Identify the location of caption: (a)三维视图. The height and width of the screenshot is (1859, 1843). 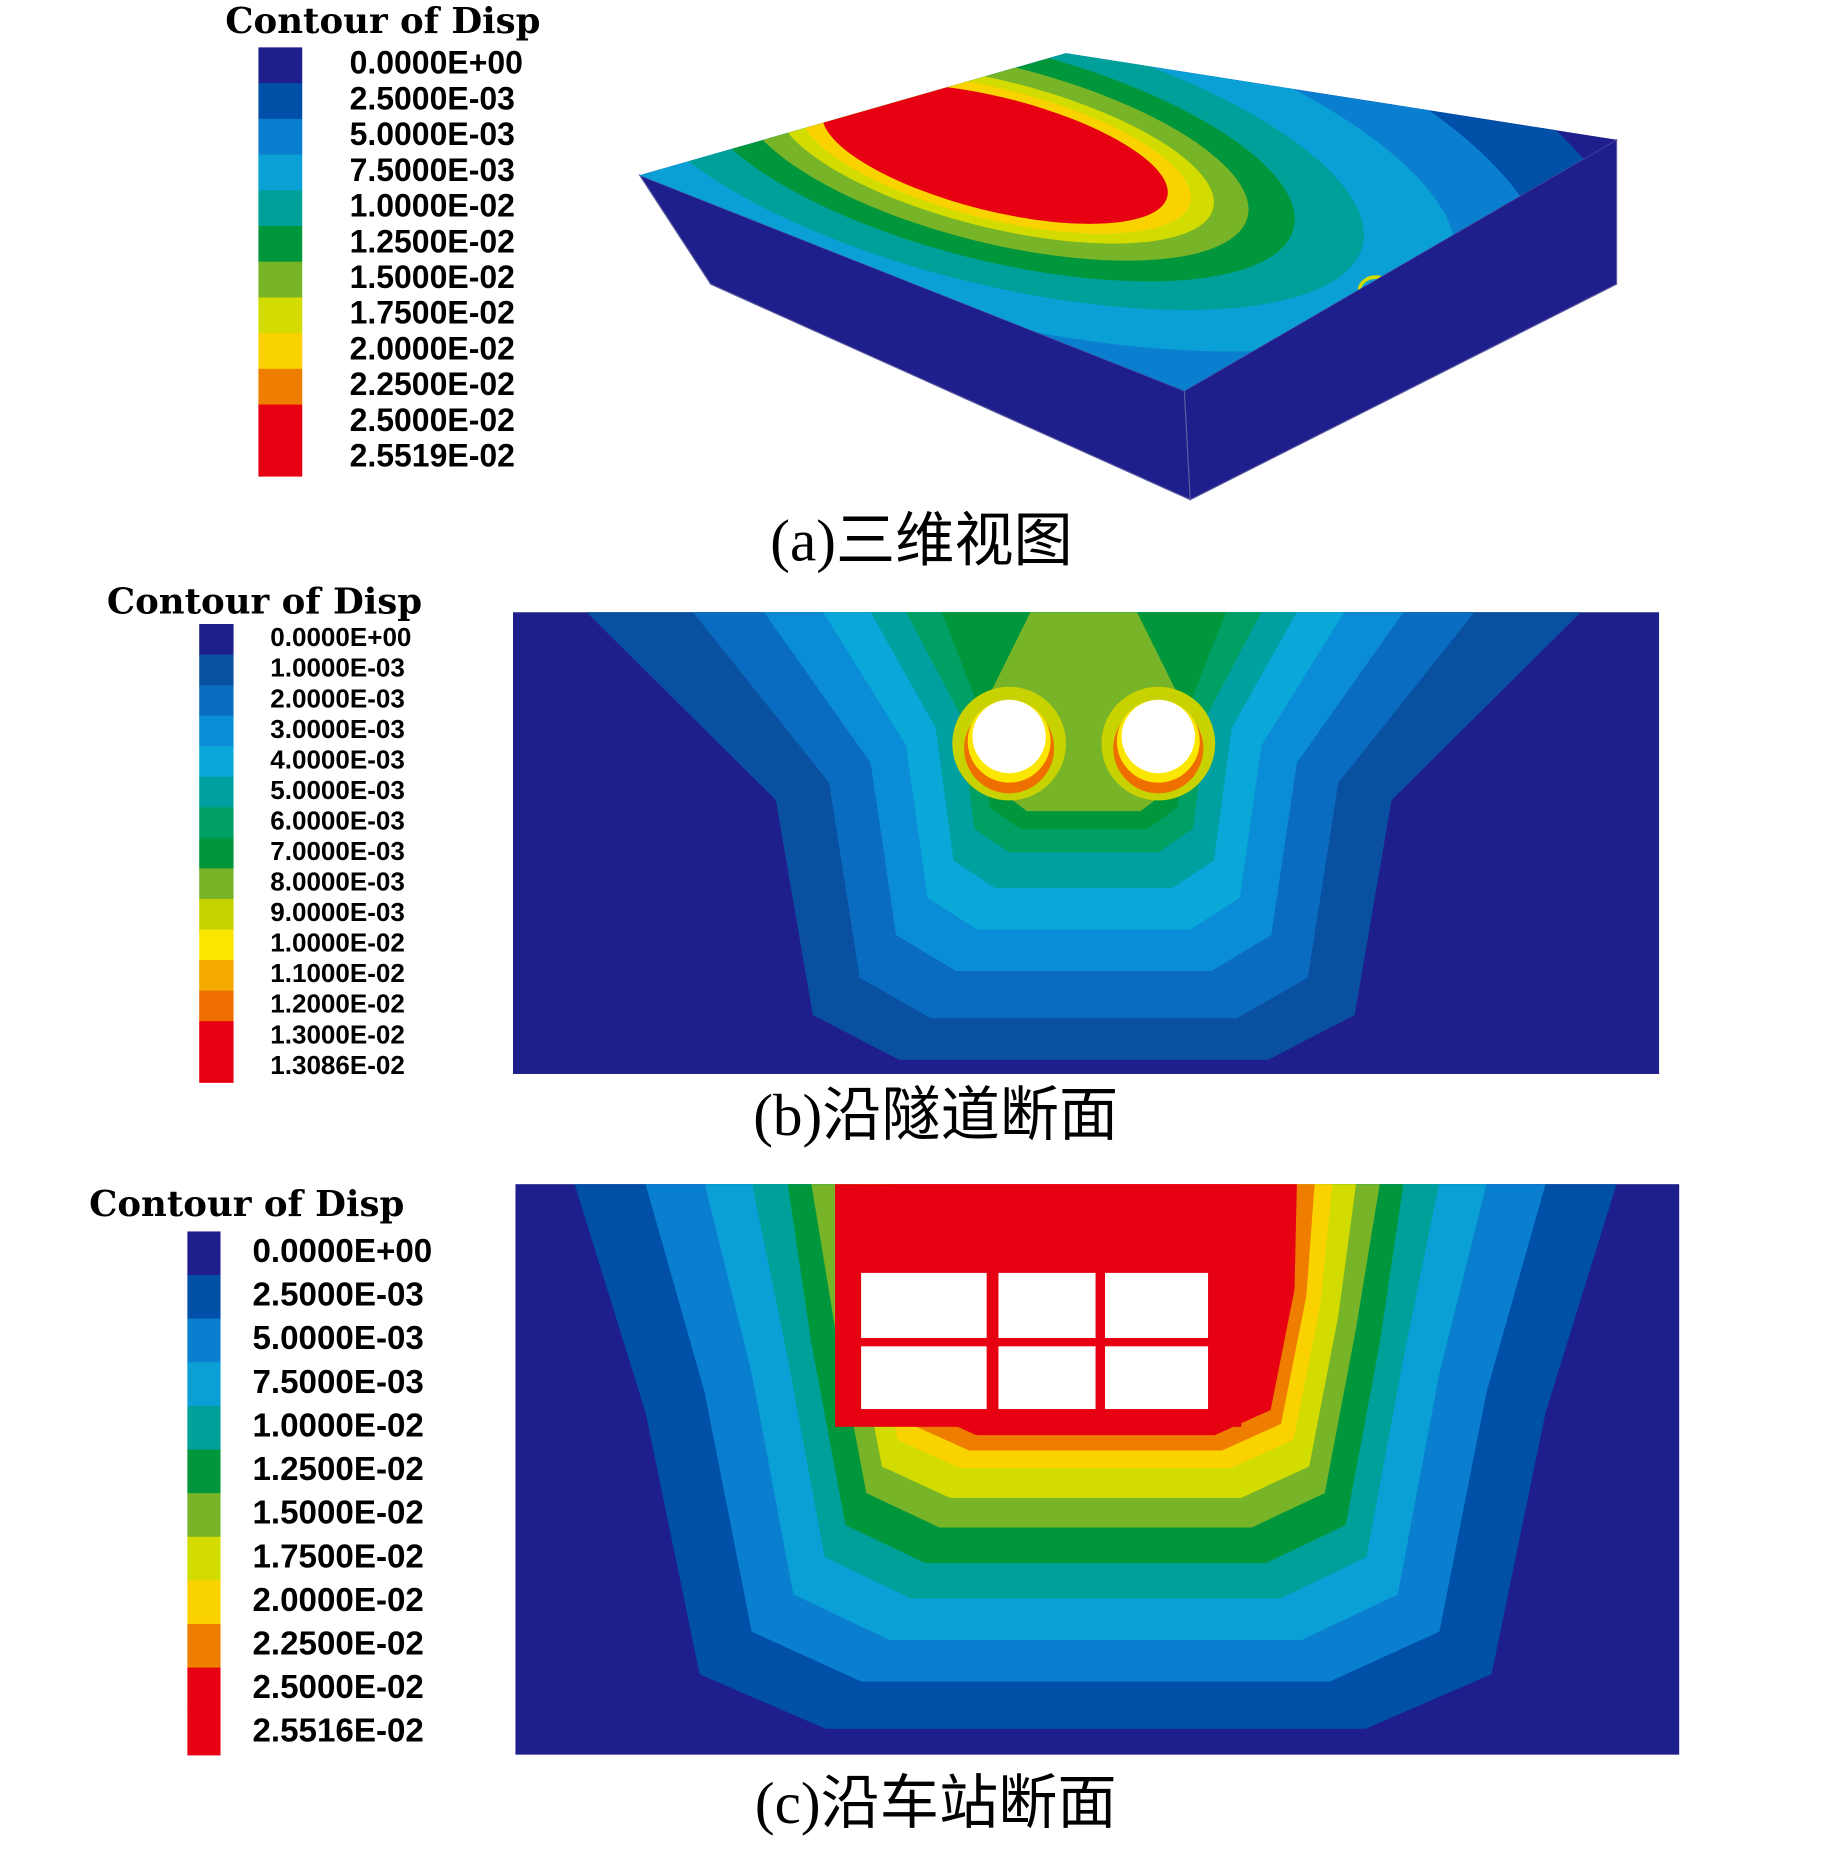
(921, 541).